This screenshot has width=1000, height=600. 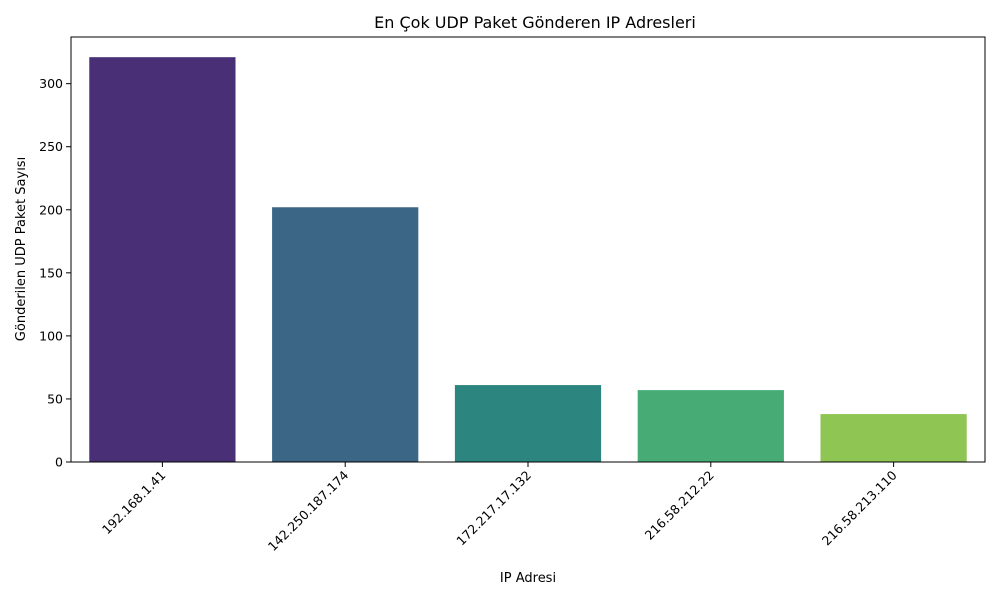 I want to click on x-tick-label: 216.58.212.22, so click(x=679, y=505).